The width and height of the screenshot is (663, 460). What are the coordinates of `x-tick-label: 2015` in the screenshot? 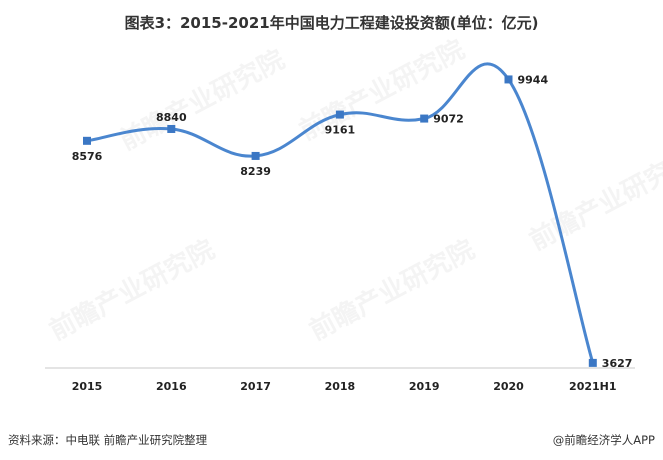 It's located at (87, 386).